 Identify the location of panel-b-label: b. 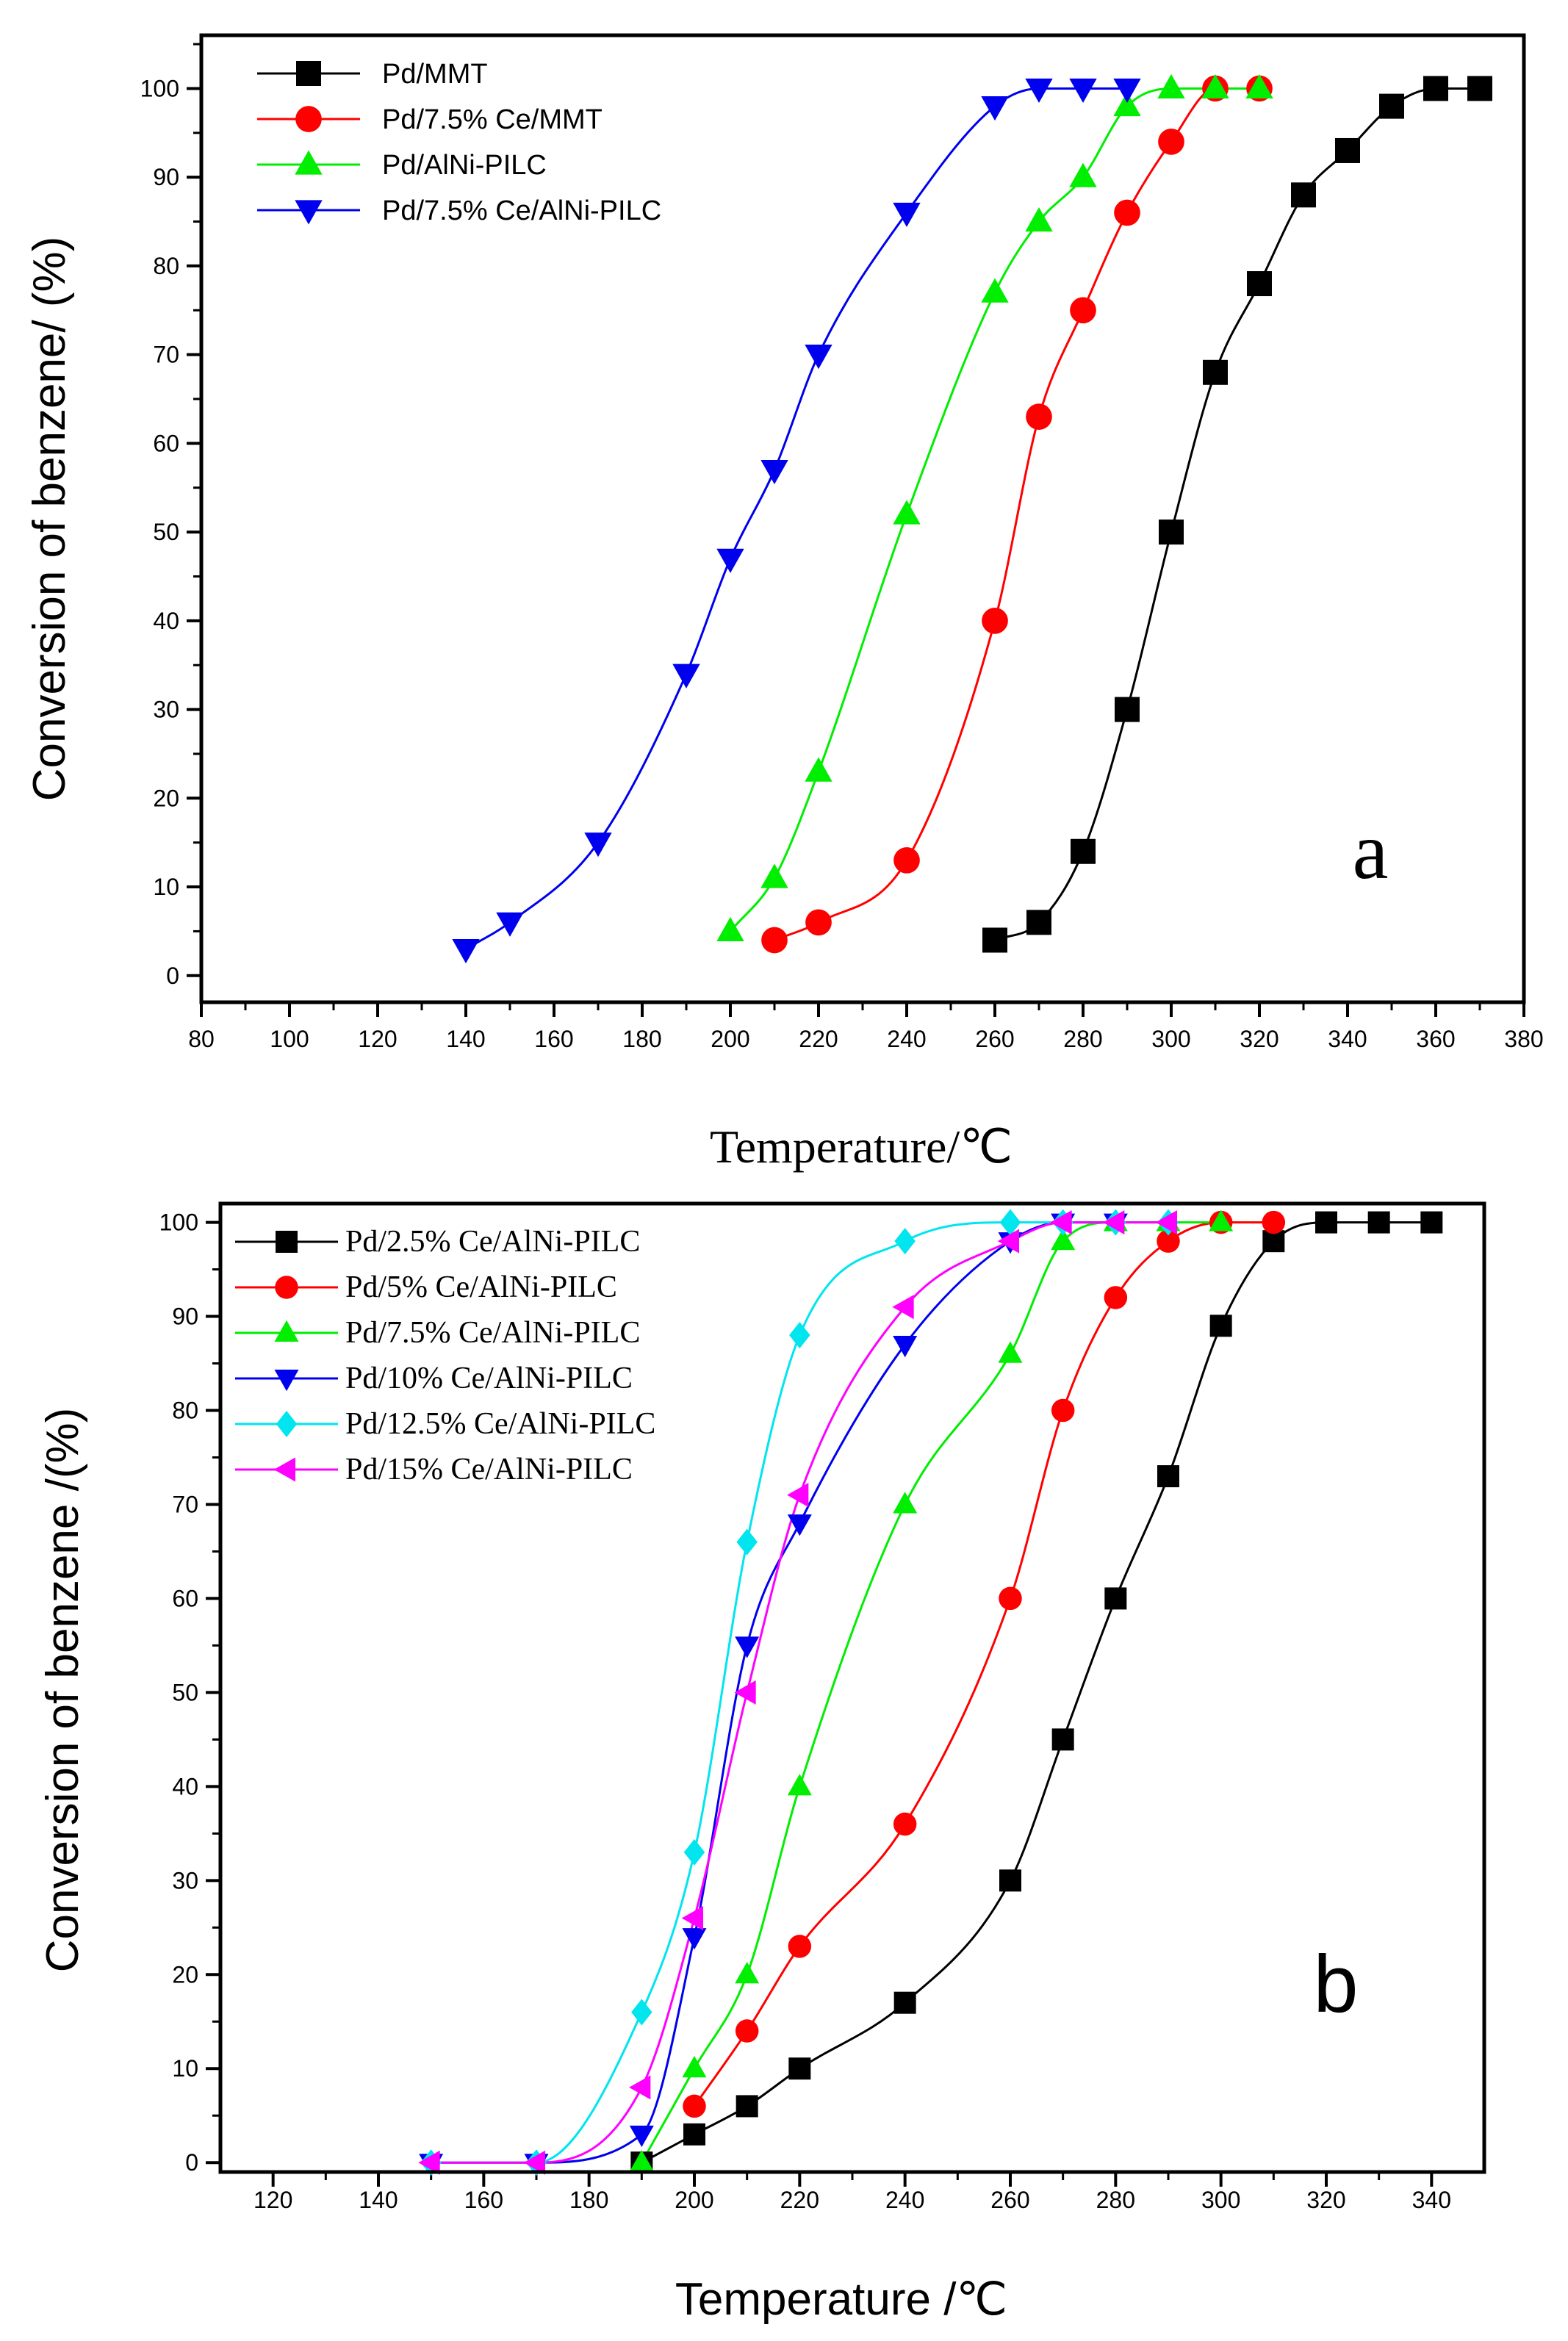
(1335, 1984).